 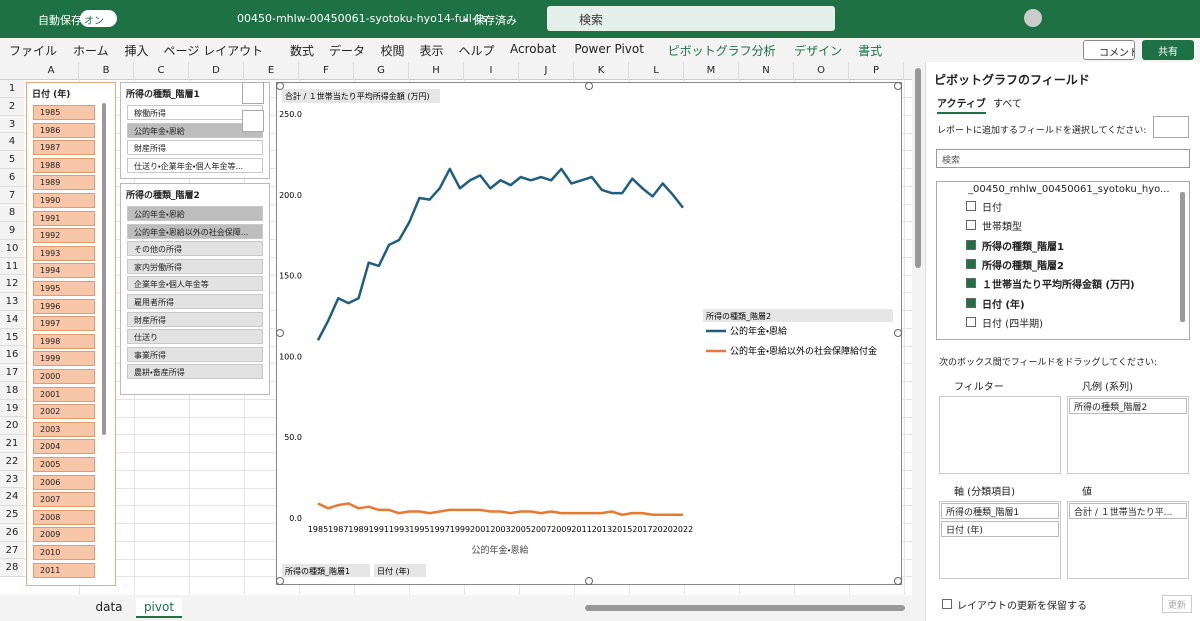 I want to click on field-name: １世帯当たり平均所得金額 (万円), so click(x=1058, y=286).